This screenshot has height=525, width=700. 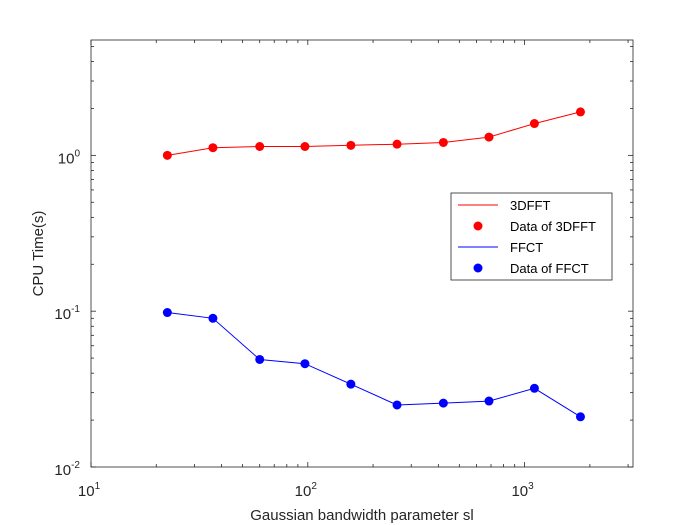 I want to click on series-line-ffct, so click(x=374, y=365).